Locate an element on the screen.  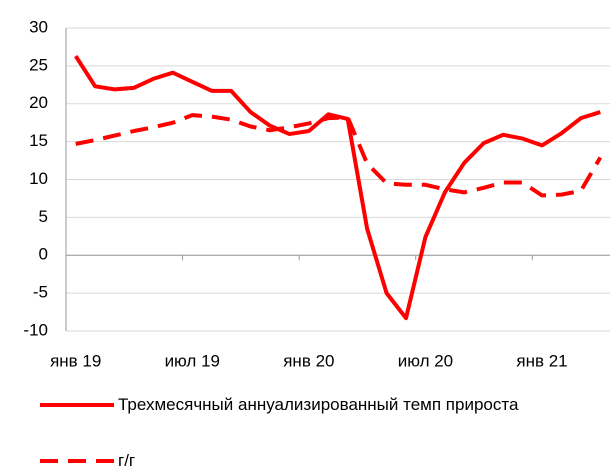
y-tick-label: -10 is located at coordinates (35, 329).